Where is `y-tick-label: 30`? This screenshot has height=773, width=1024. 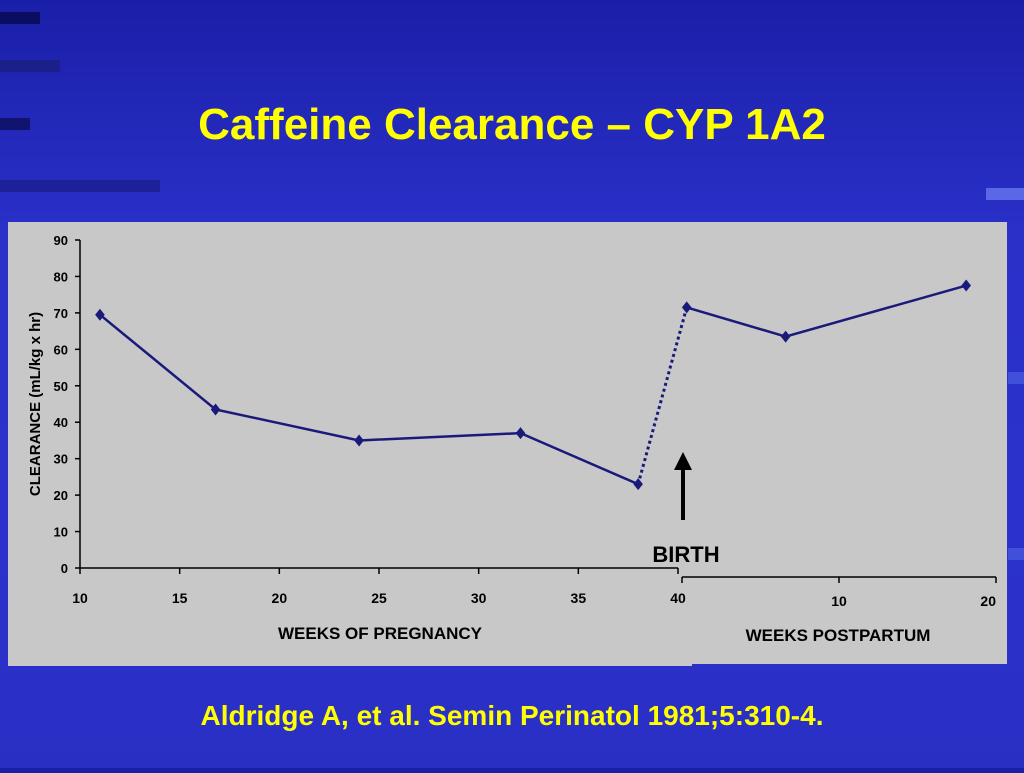 y-tick-label: 30 is located at coordinates (61, 459).